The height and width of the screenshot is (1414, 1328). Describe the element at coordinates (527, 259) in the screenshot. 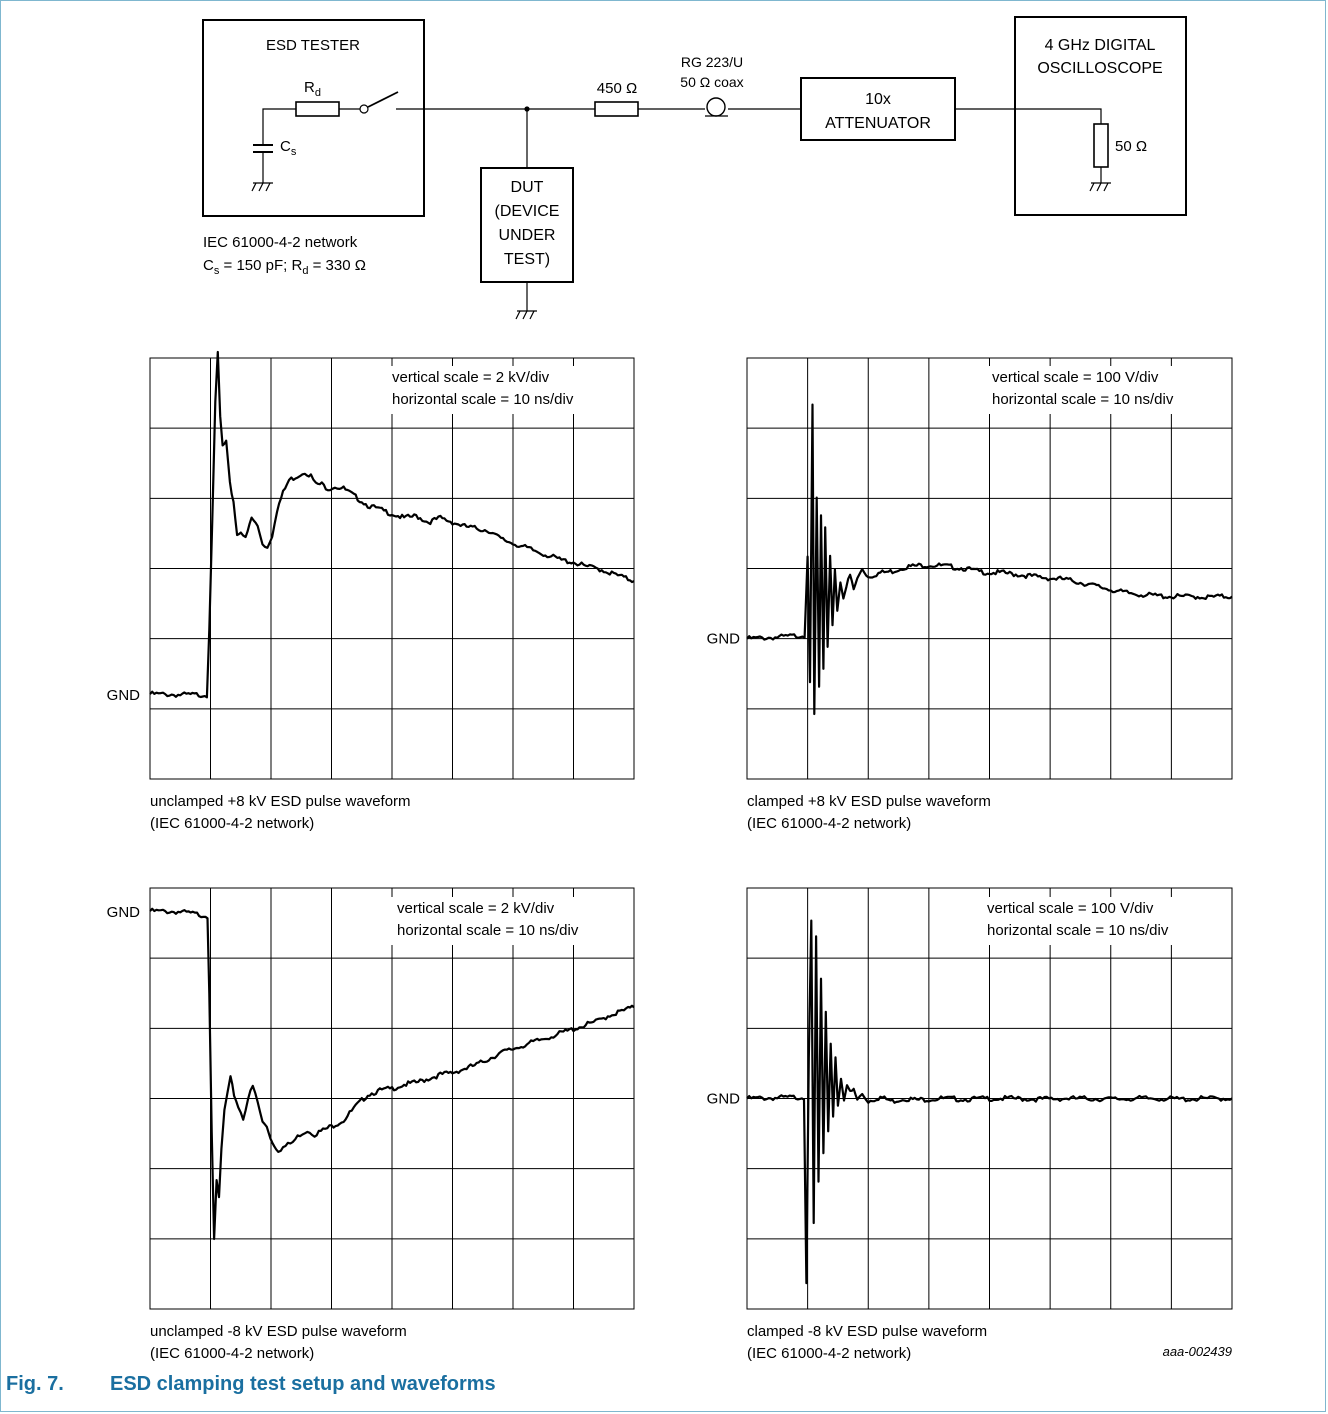

I see `dut-line-4: TEST)` at that location.